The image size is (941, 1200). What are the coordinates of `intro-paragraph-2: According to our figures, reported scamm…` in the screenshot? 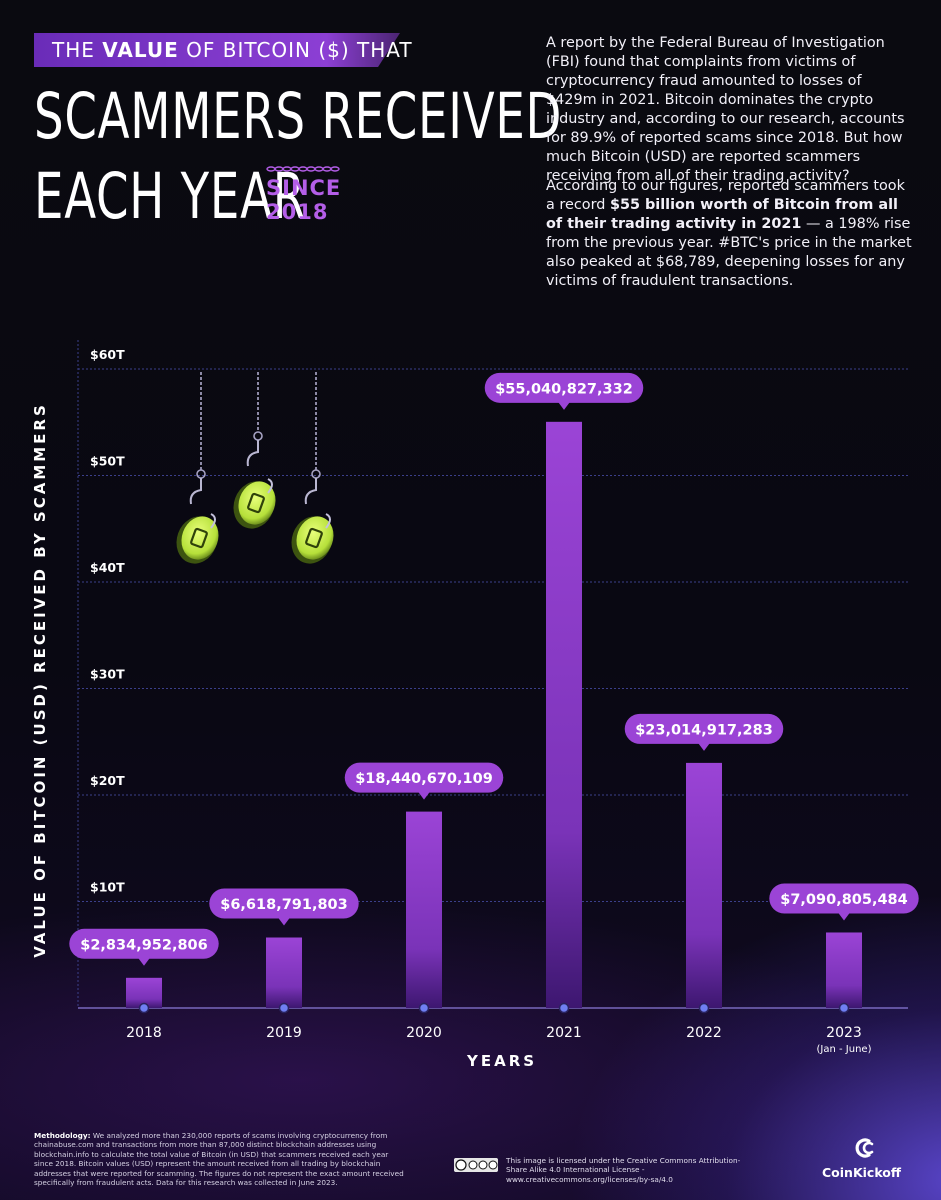 It's located at (730, 234).